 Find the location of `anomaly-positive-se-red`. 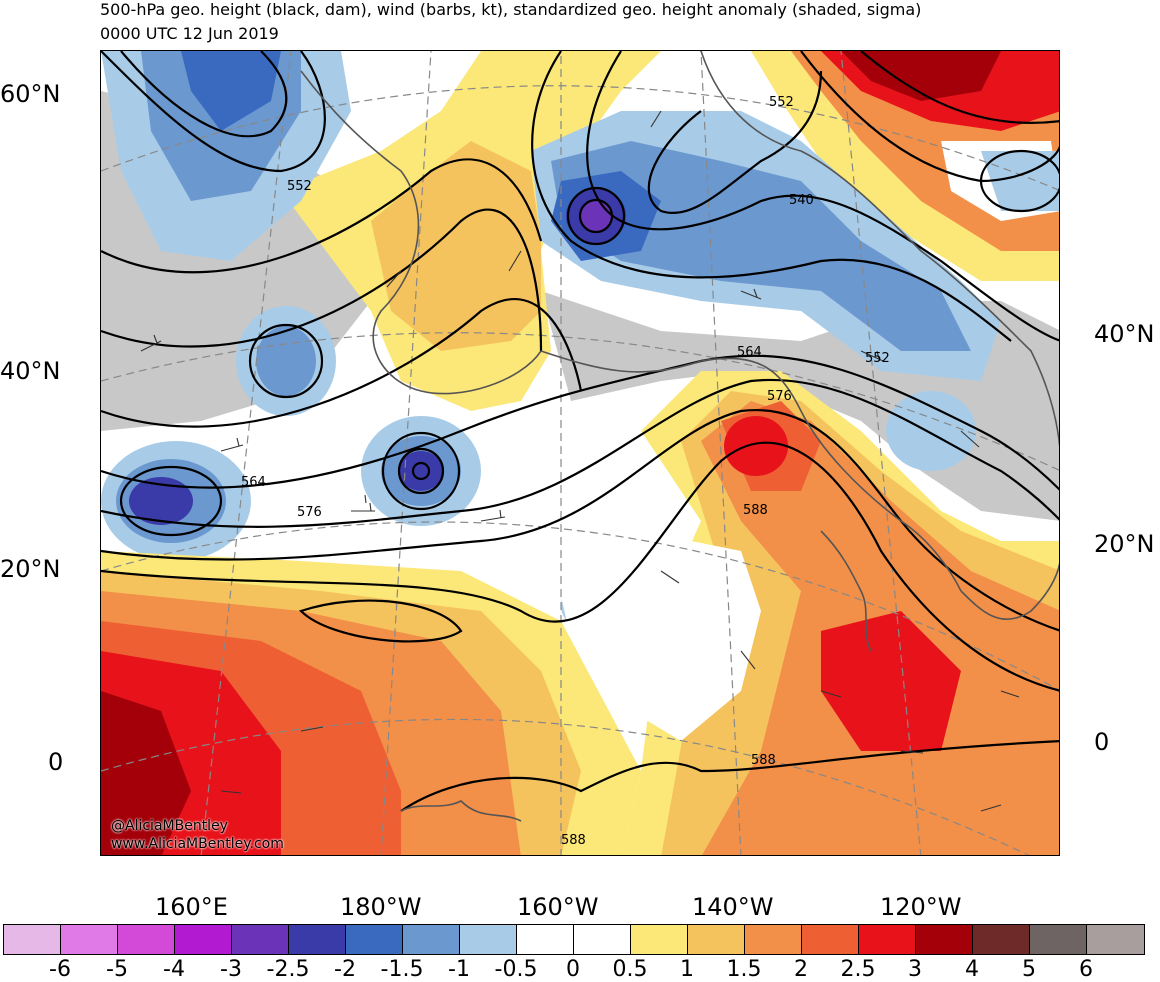

anomaly-positive-se-red is located at coordinates (891, 681).